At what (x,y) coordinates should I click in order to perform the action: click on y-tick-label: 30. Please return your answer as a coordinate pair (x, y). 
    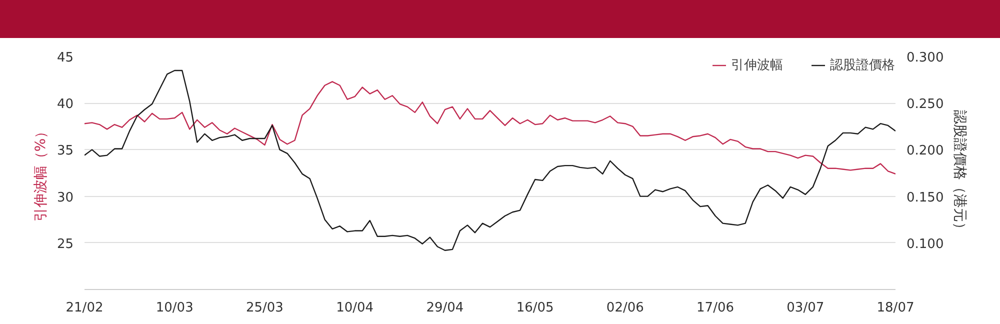
    Looking at the image, I should click on (65, 198).